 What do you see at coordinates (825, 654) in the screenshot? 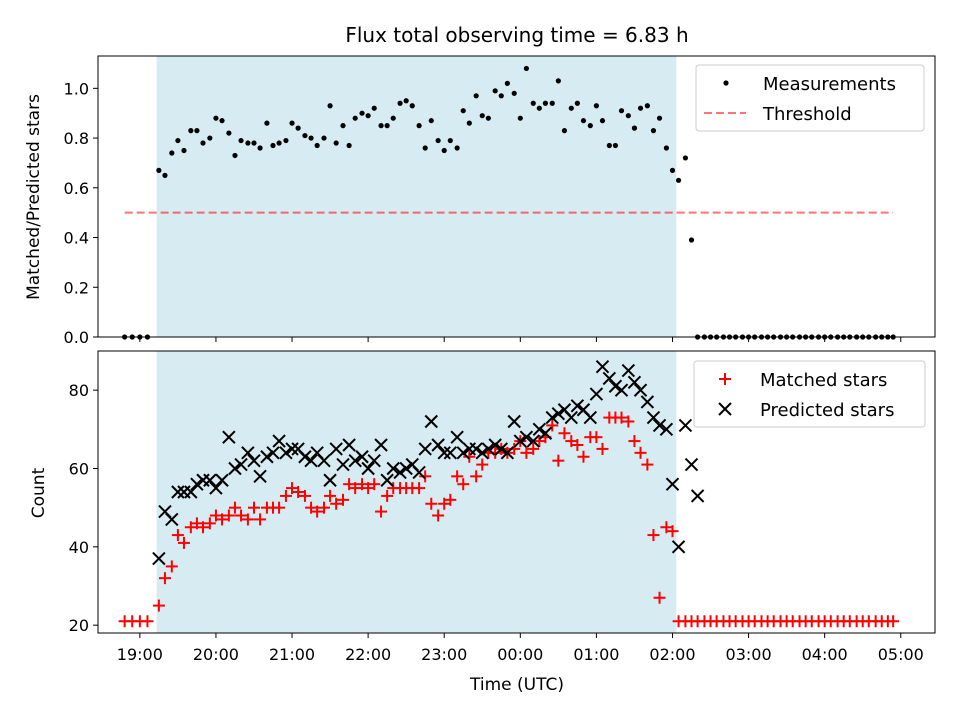
I see `x-tick-label: 04:00` at bounding box center [825, 654].